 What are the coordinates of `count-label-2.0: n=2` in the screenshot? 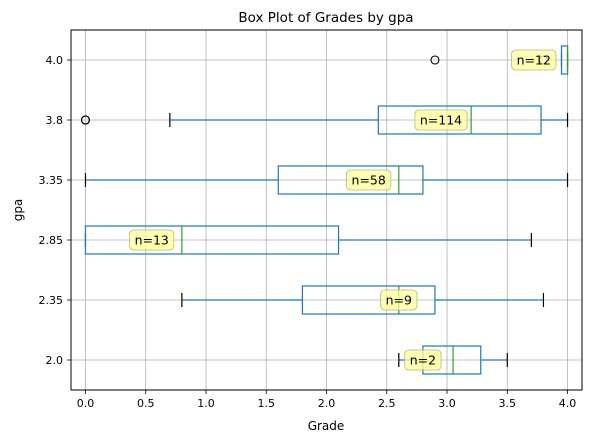 It's located at (423, 360).